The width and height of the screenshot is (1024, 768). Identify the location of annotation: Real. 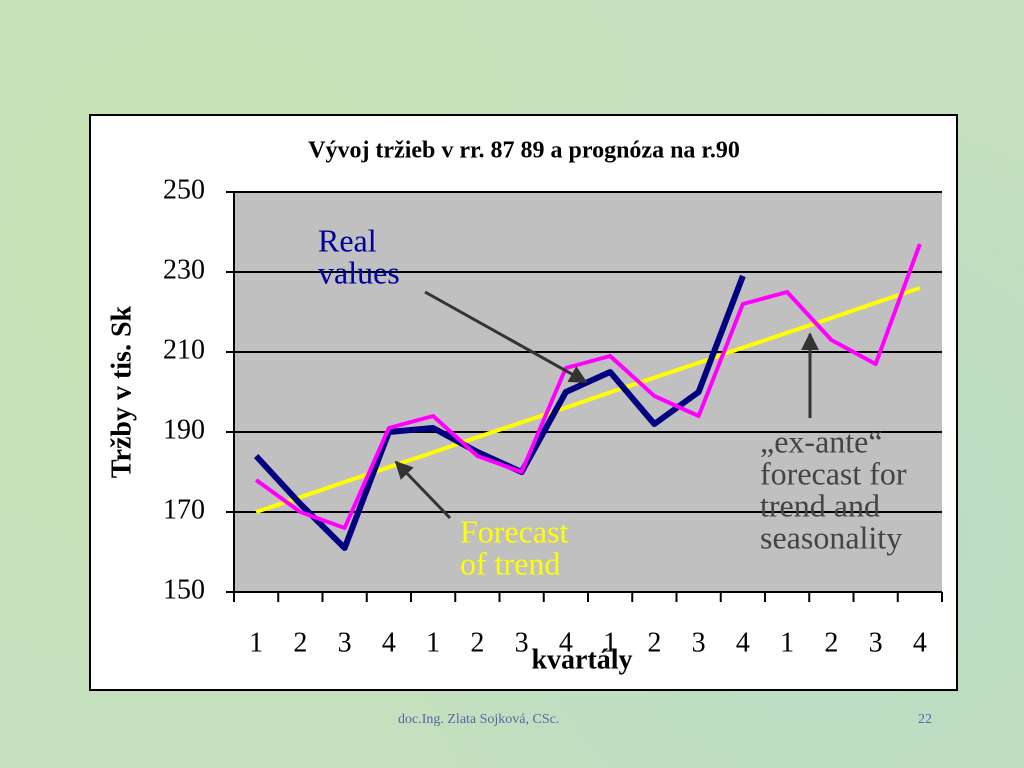
(347, 240).